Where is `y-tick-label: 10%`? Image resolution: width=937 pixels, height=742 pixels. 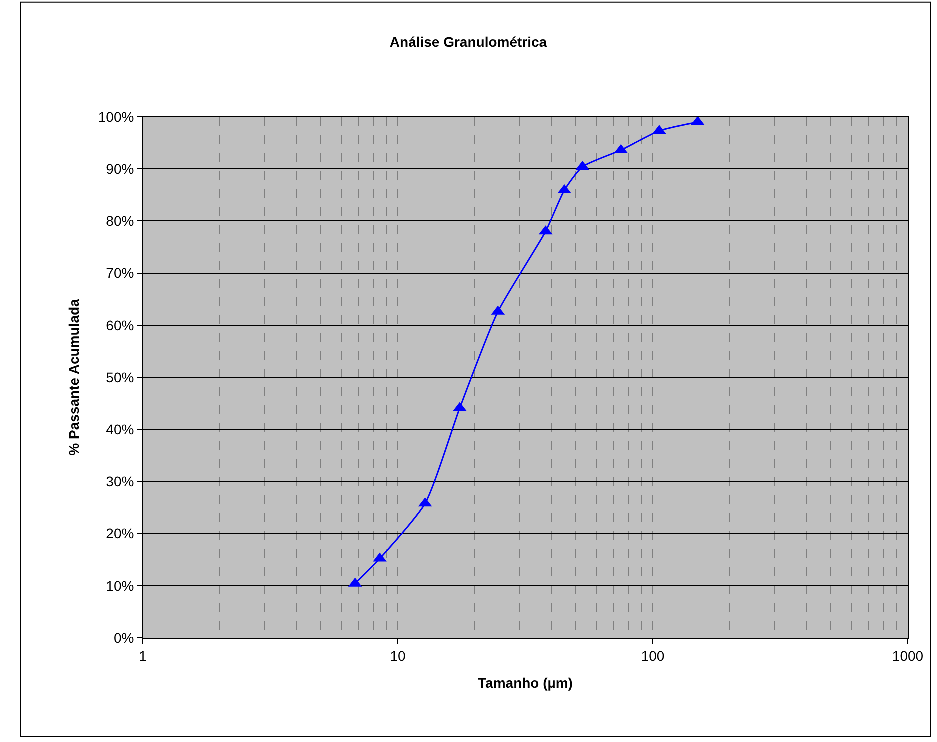 y-tick-label: 10% is located at coordinates (120, 586).